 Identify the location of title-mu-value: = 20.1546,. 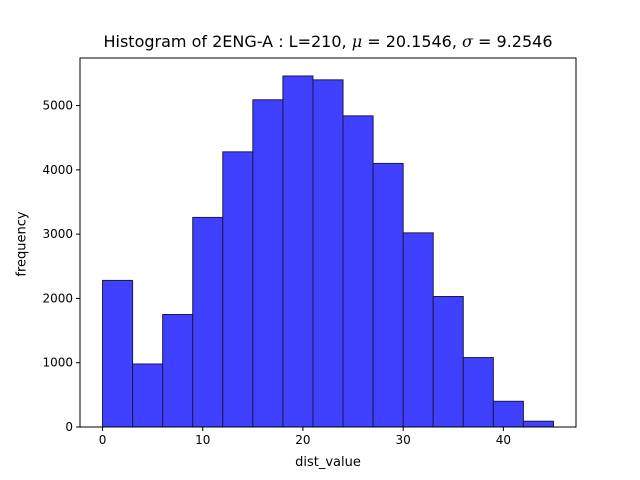
(412, 41).